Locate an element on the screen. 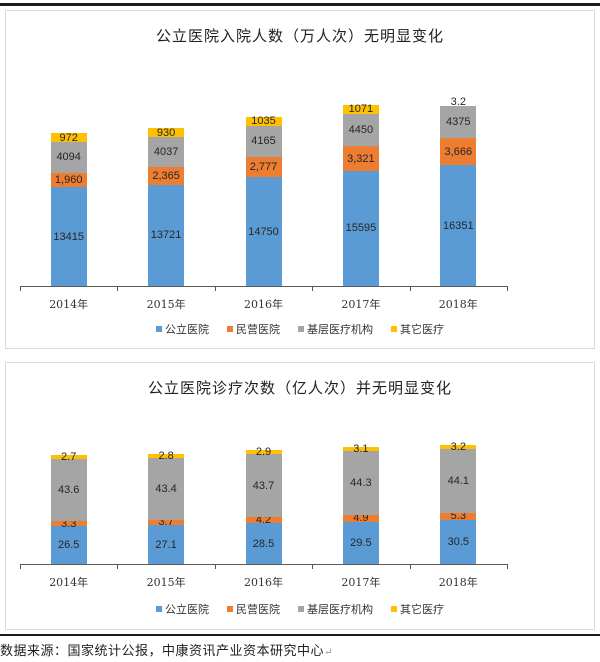  bar-segment: 3.1 is located at coordinates (360, 449).